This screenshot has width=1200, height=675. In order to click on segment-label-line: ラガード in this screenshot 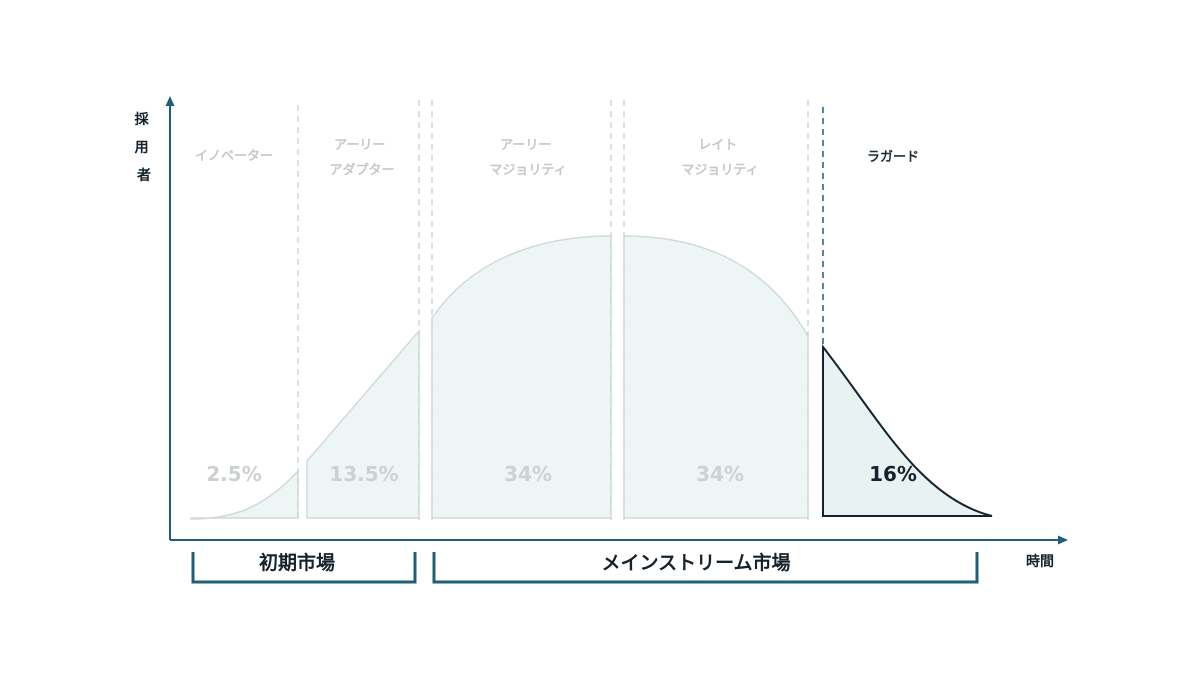, I will do `click(893, 157)`.